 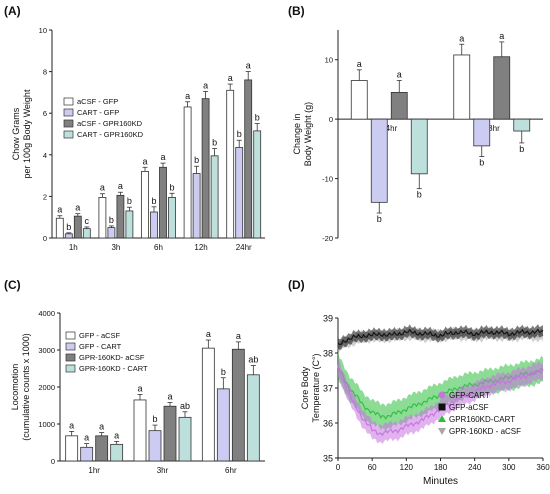 What do you see at coordinates (112, 357) in the screenshot?
I see `legend-label: GPR-160KD- aCSF` at bounding box center [112, 357].